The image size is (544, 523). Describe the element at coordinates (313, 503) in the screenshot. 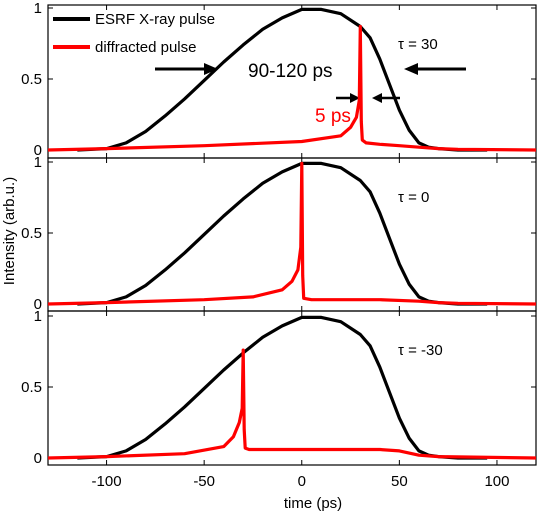

I see `x-axis-label: time (ps)` at that location.